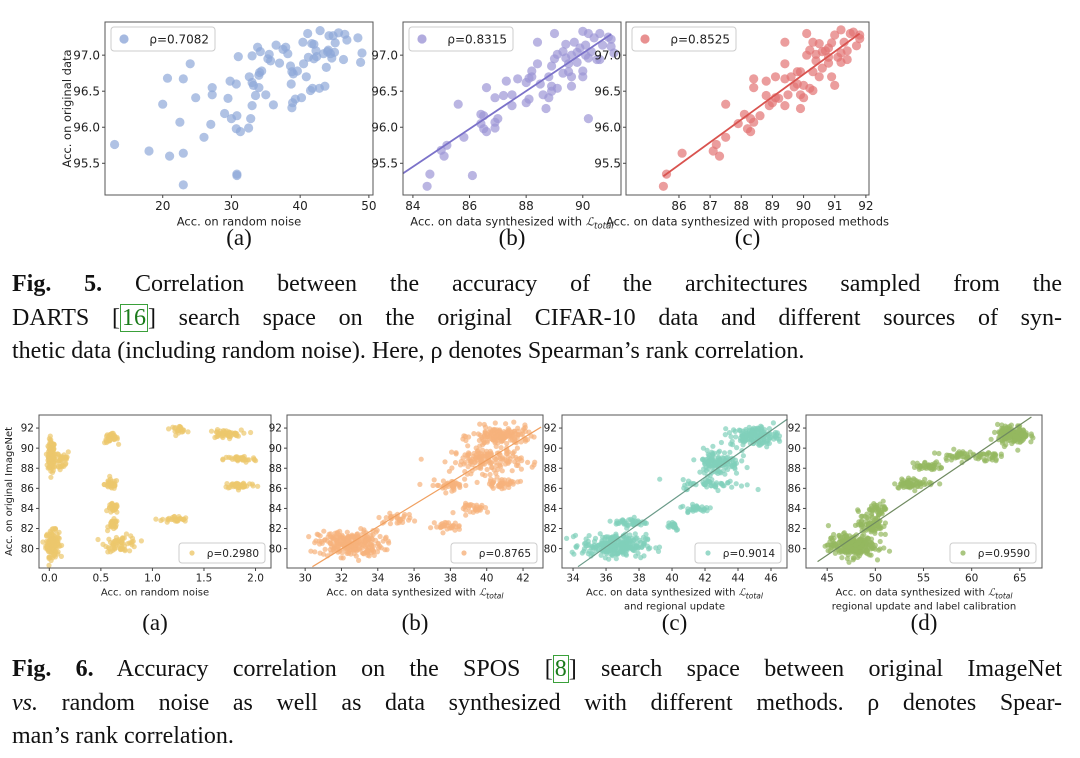 The image size is (1080, 758). Describe the element at coordinates (163, 39) in the screenshot. I see `legend: ρ=0.7082` at that location.